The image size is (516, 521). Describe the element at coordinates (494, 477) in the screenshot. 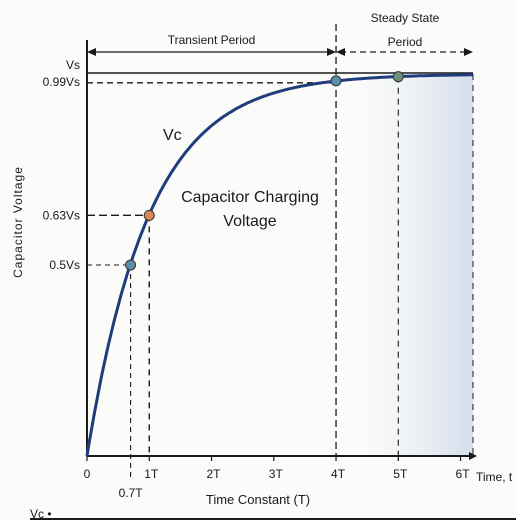

I see `x-axis-end-label: Time, t` at that location.